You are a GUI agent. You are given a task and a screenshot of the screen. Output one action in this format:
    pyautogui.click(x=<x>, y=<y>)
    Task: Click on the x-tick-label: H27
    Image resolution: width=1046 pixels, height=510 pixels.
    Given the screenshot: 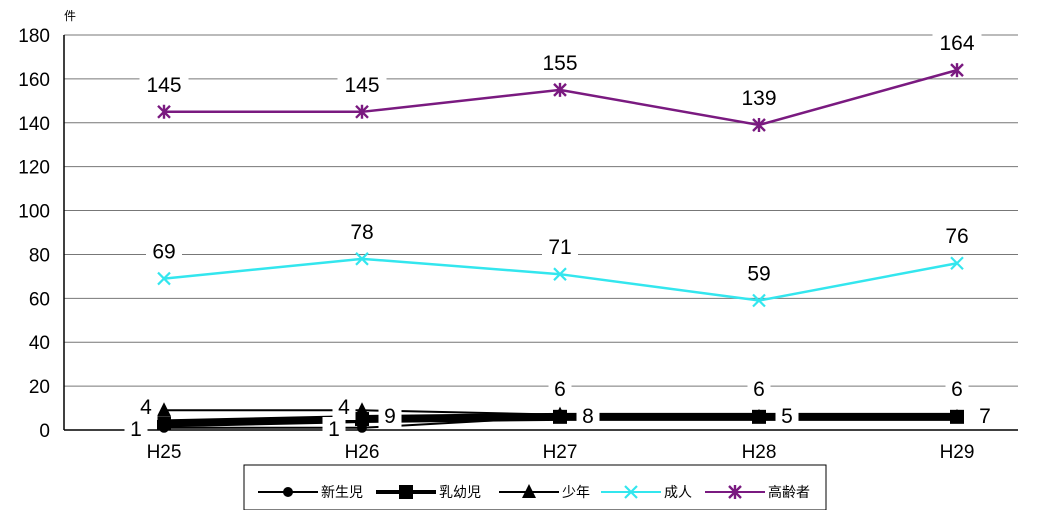 What is the action you would take?
    pyautogui.click(x=560, y=452)
    